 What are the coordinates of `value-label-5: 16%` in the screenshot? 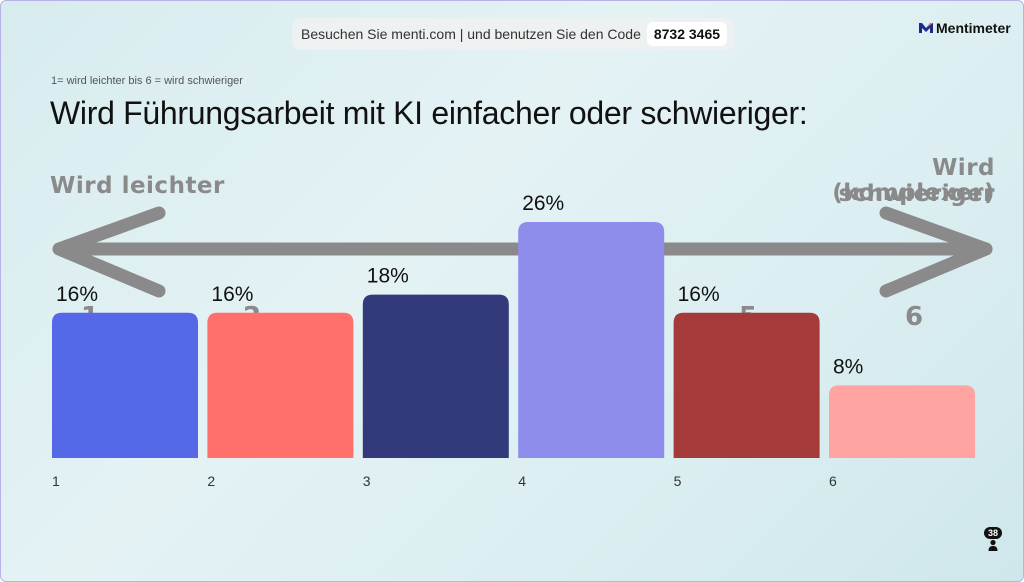 It's located at (699, 294).